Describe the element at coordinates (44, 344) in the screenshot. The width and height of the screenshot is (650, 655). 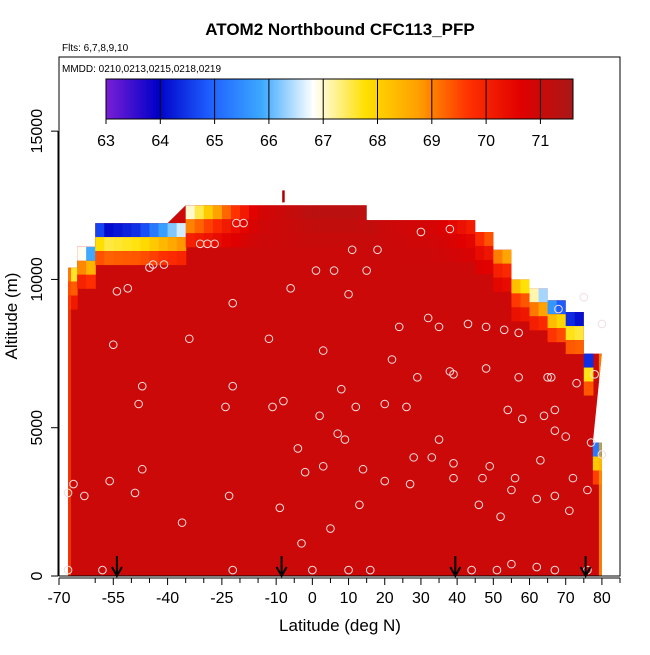
I see `y-axis: 0 5000 10000 15000` at that location.